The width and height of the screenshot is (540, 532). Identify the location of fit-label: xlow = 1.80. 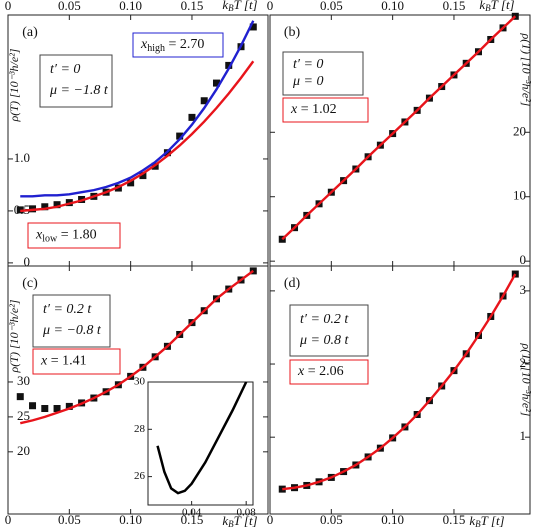
(66, 236).